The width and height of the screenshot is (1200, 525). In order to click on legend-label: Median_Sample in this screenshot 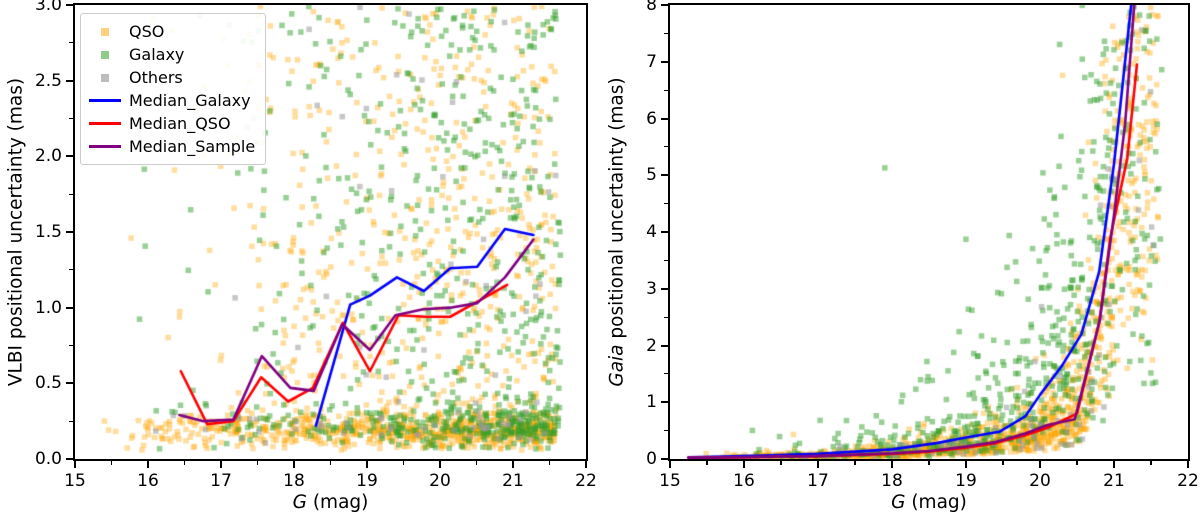, I will do `click(192, 146)`.